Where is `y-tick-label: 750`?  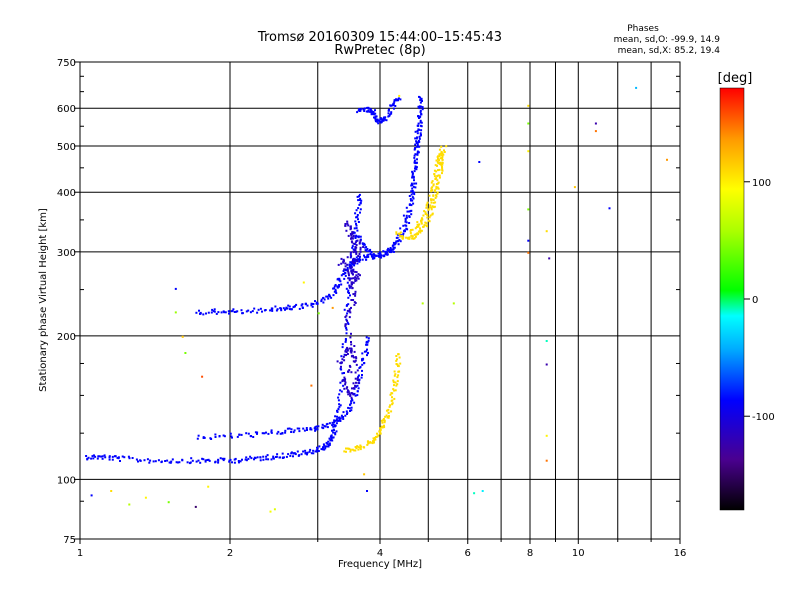
y-tick-label: 750 is located at coordinates (66, 63).